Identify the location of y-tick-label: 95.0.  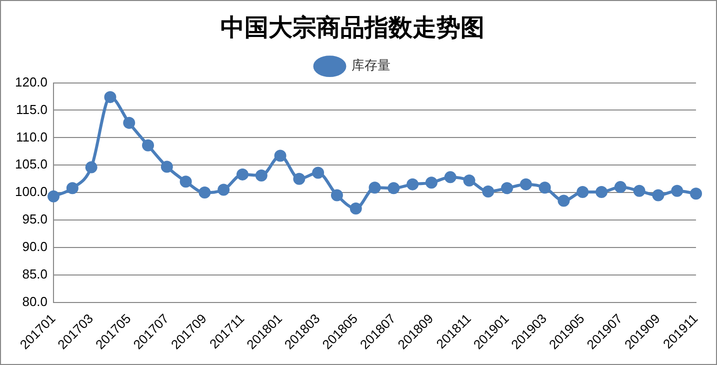
(35, 219).